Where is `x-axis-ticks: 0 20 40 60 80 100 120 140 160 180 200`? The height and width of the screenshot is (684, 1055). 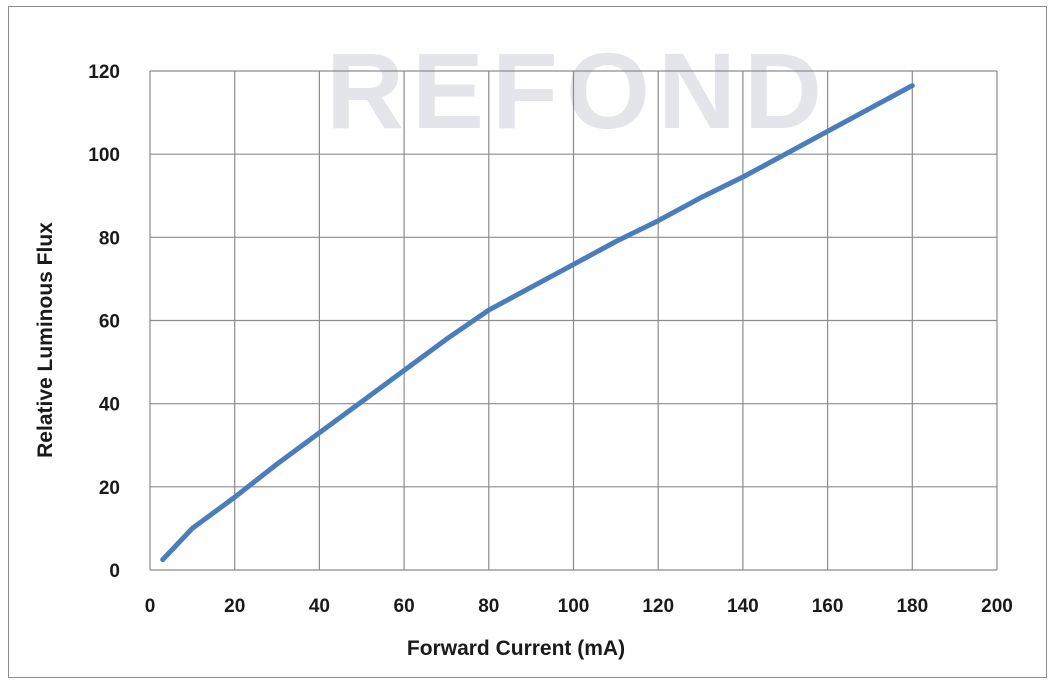 x-axis-ticks: 0 20 40 60 80 100 120 140 160 180 200 is located at coordinates (579, 606).